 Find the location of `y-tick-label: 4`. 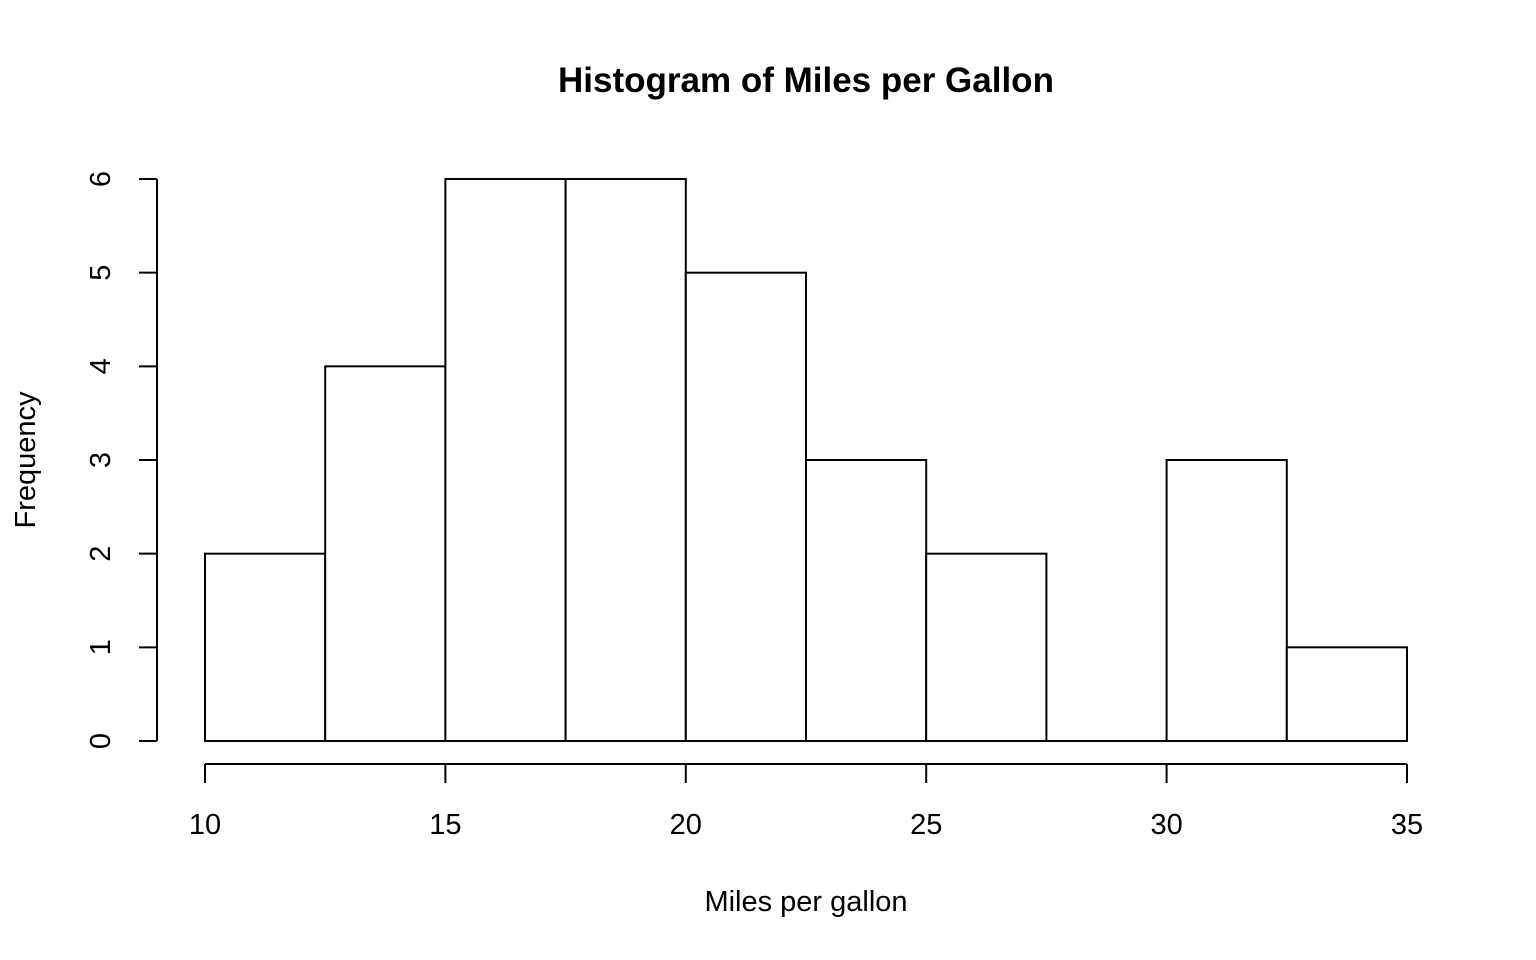

y-tick-label: 4 is located at coordinates (101, 366).